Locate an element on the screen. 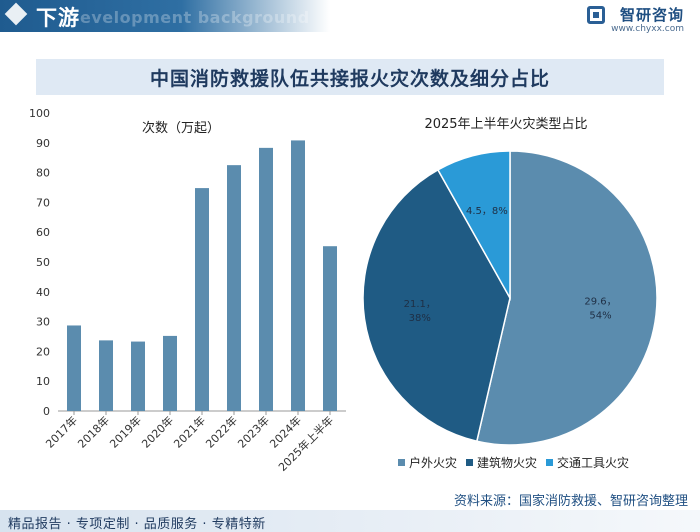  bar-x-tick-label: 2020年 is located at coordinates (157, 431).